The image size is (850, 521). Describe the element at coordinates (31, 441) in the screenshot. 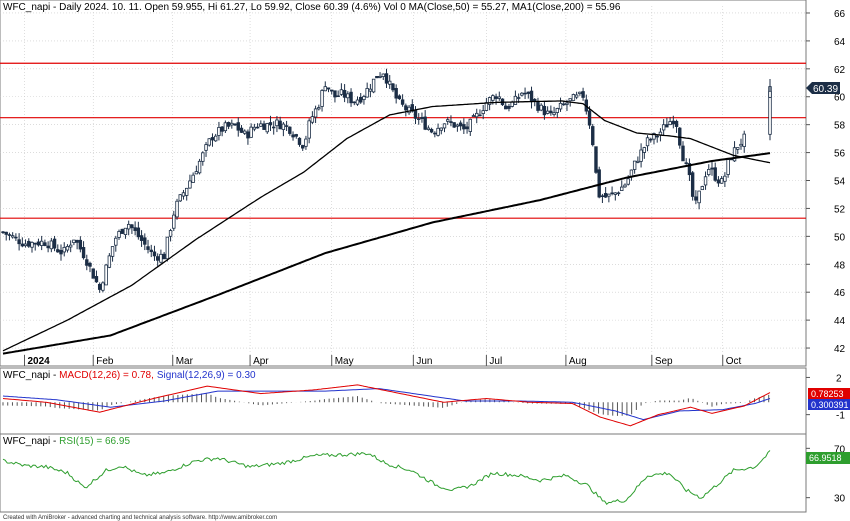

I see `rsi-header-prefix: WFC_napi -` at that location.